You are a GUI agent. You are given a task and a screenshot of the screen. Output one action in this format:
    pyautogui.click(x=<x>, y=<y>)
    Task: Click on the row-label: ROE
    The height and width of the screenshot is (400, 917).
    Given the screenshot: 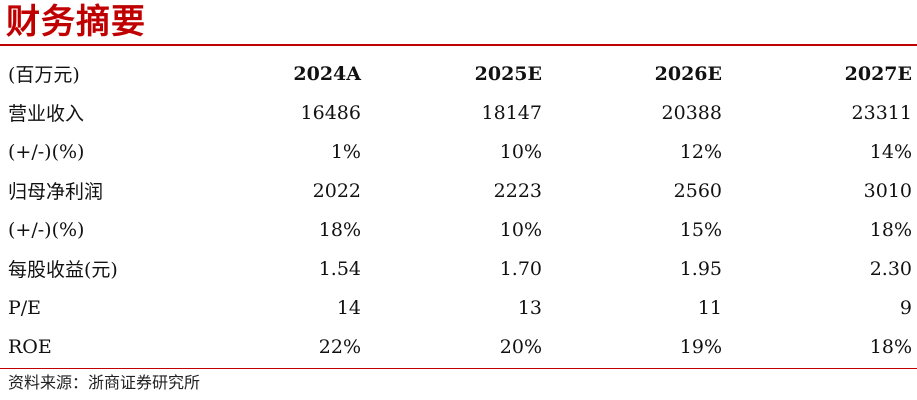 What is the action you would take?
    pyautogui.click(x=30, y=346)
    